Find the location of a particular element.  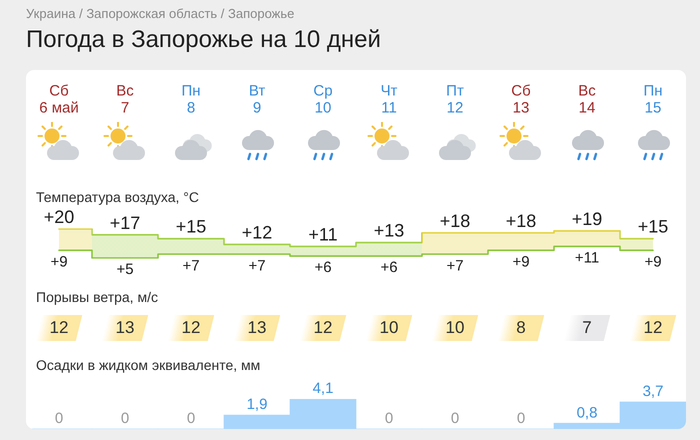

data-label: +17 is located at coordinates (125, 222).